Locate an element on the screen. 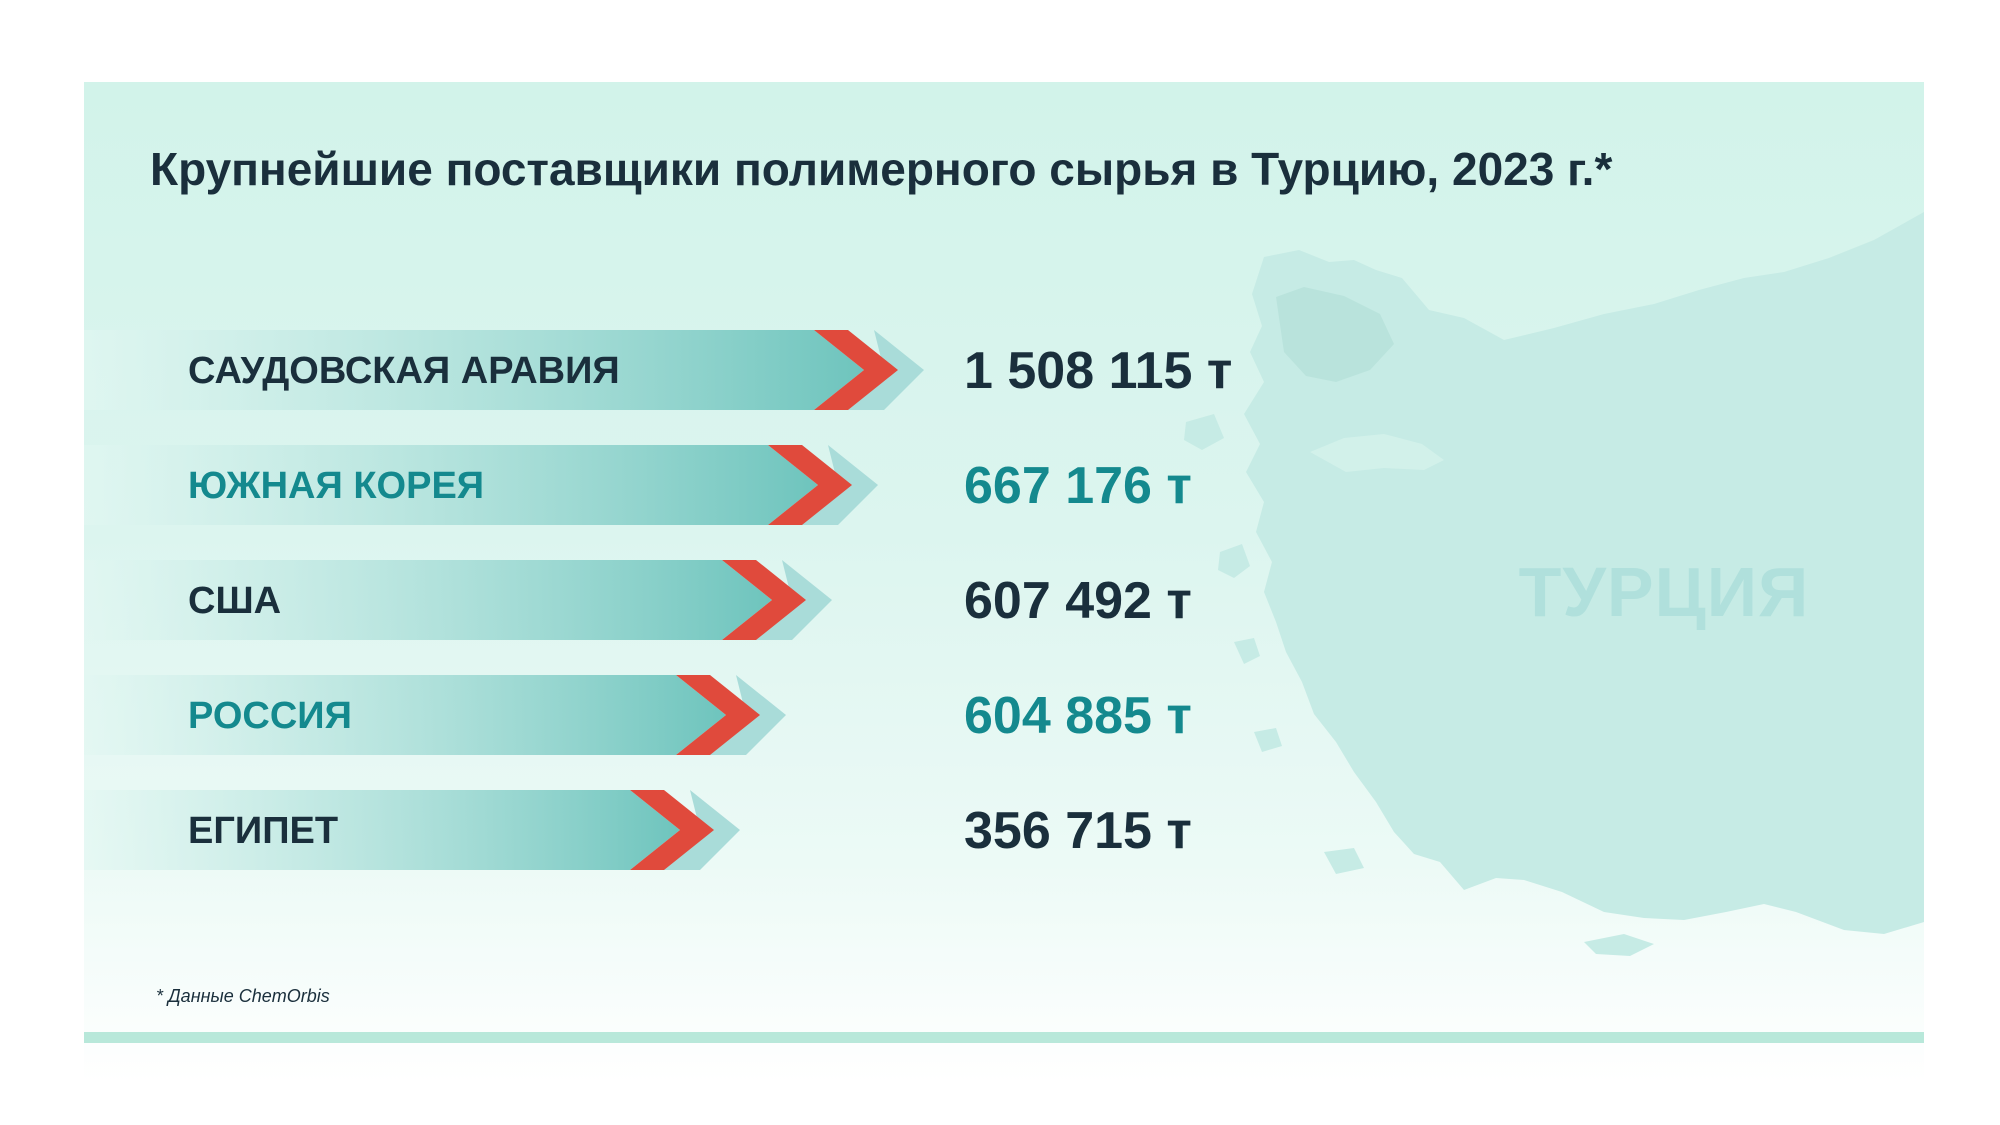 The width and height of the screenshot is (2000, 1125). category-label: САУДОВСКАЯ АРАВИЯ is located at coordinates (404, 371).